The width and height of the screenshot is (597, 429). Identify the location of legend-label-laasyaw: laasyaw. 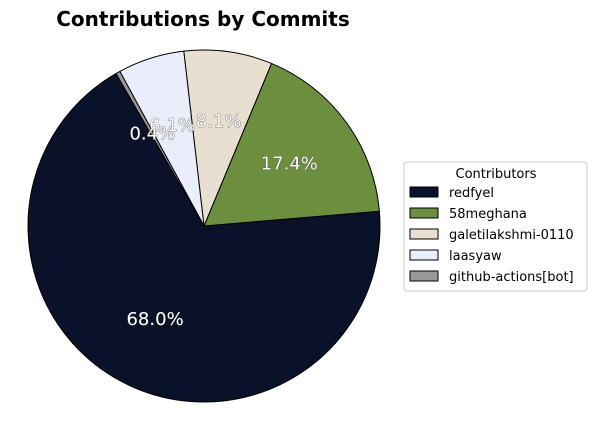
(475, 256).